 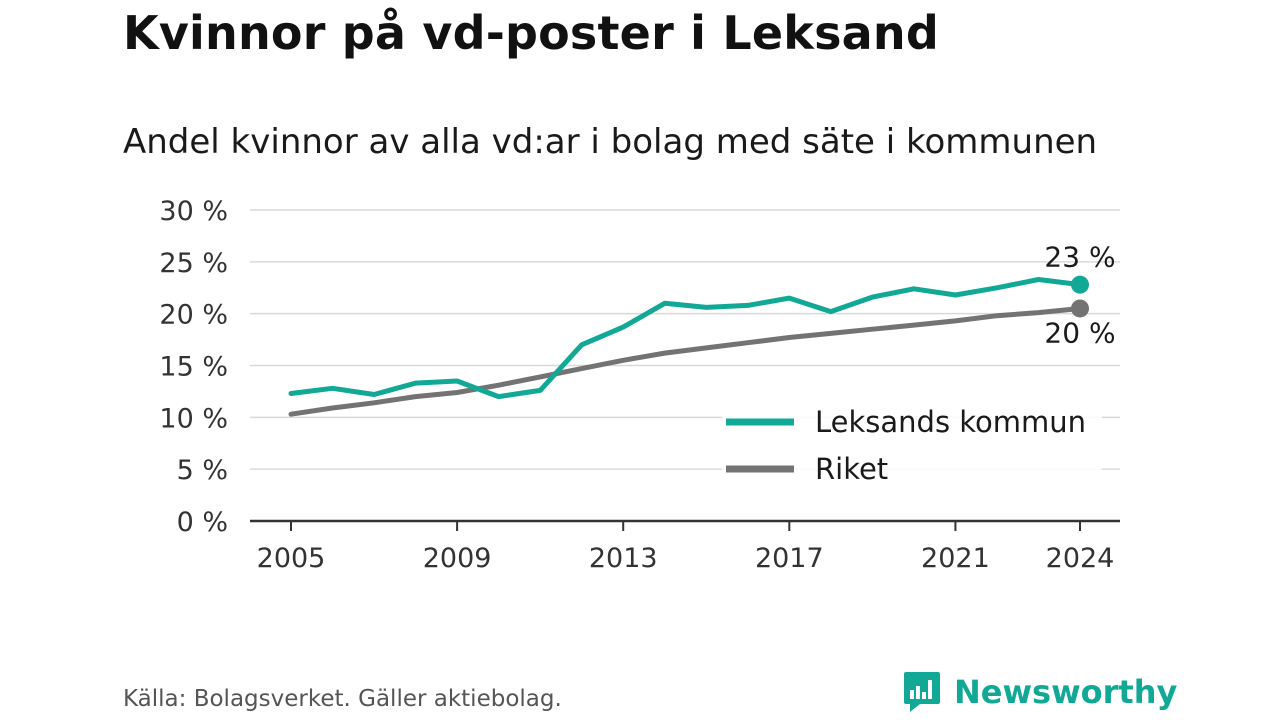 I want to click on end-value-label: 23 %, so click(x=1079, y=257).